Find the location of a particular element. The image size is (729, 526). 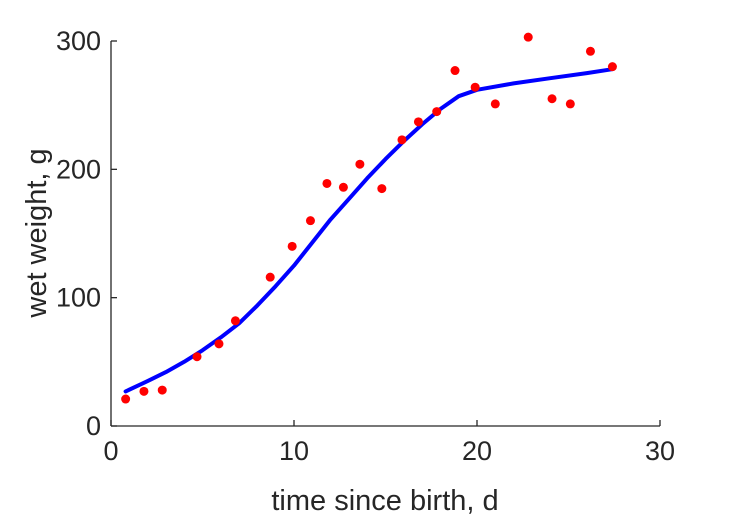

y-tick-label: 300 is located at coordinates (78, 41).